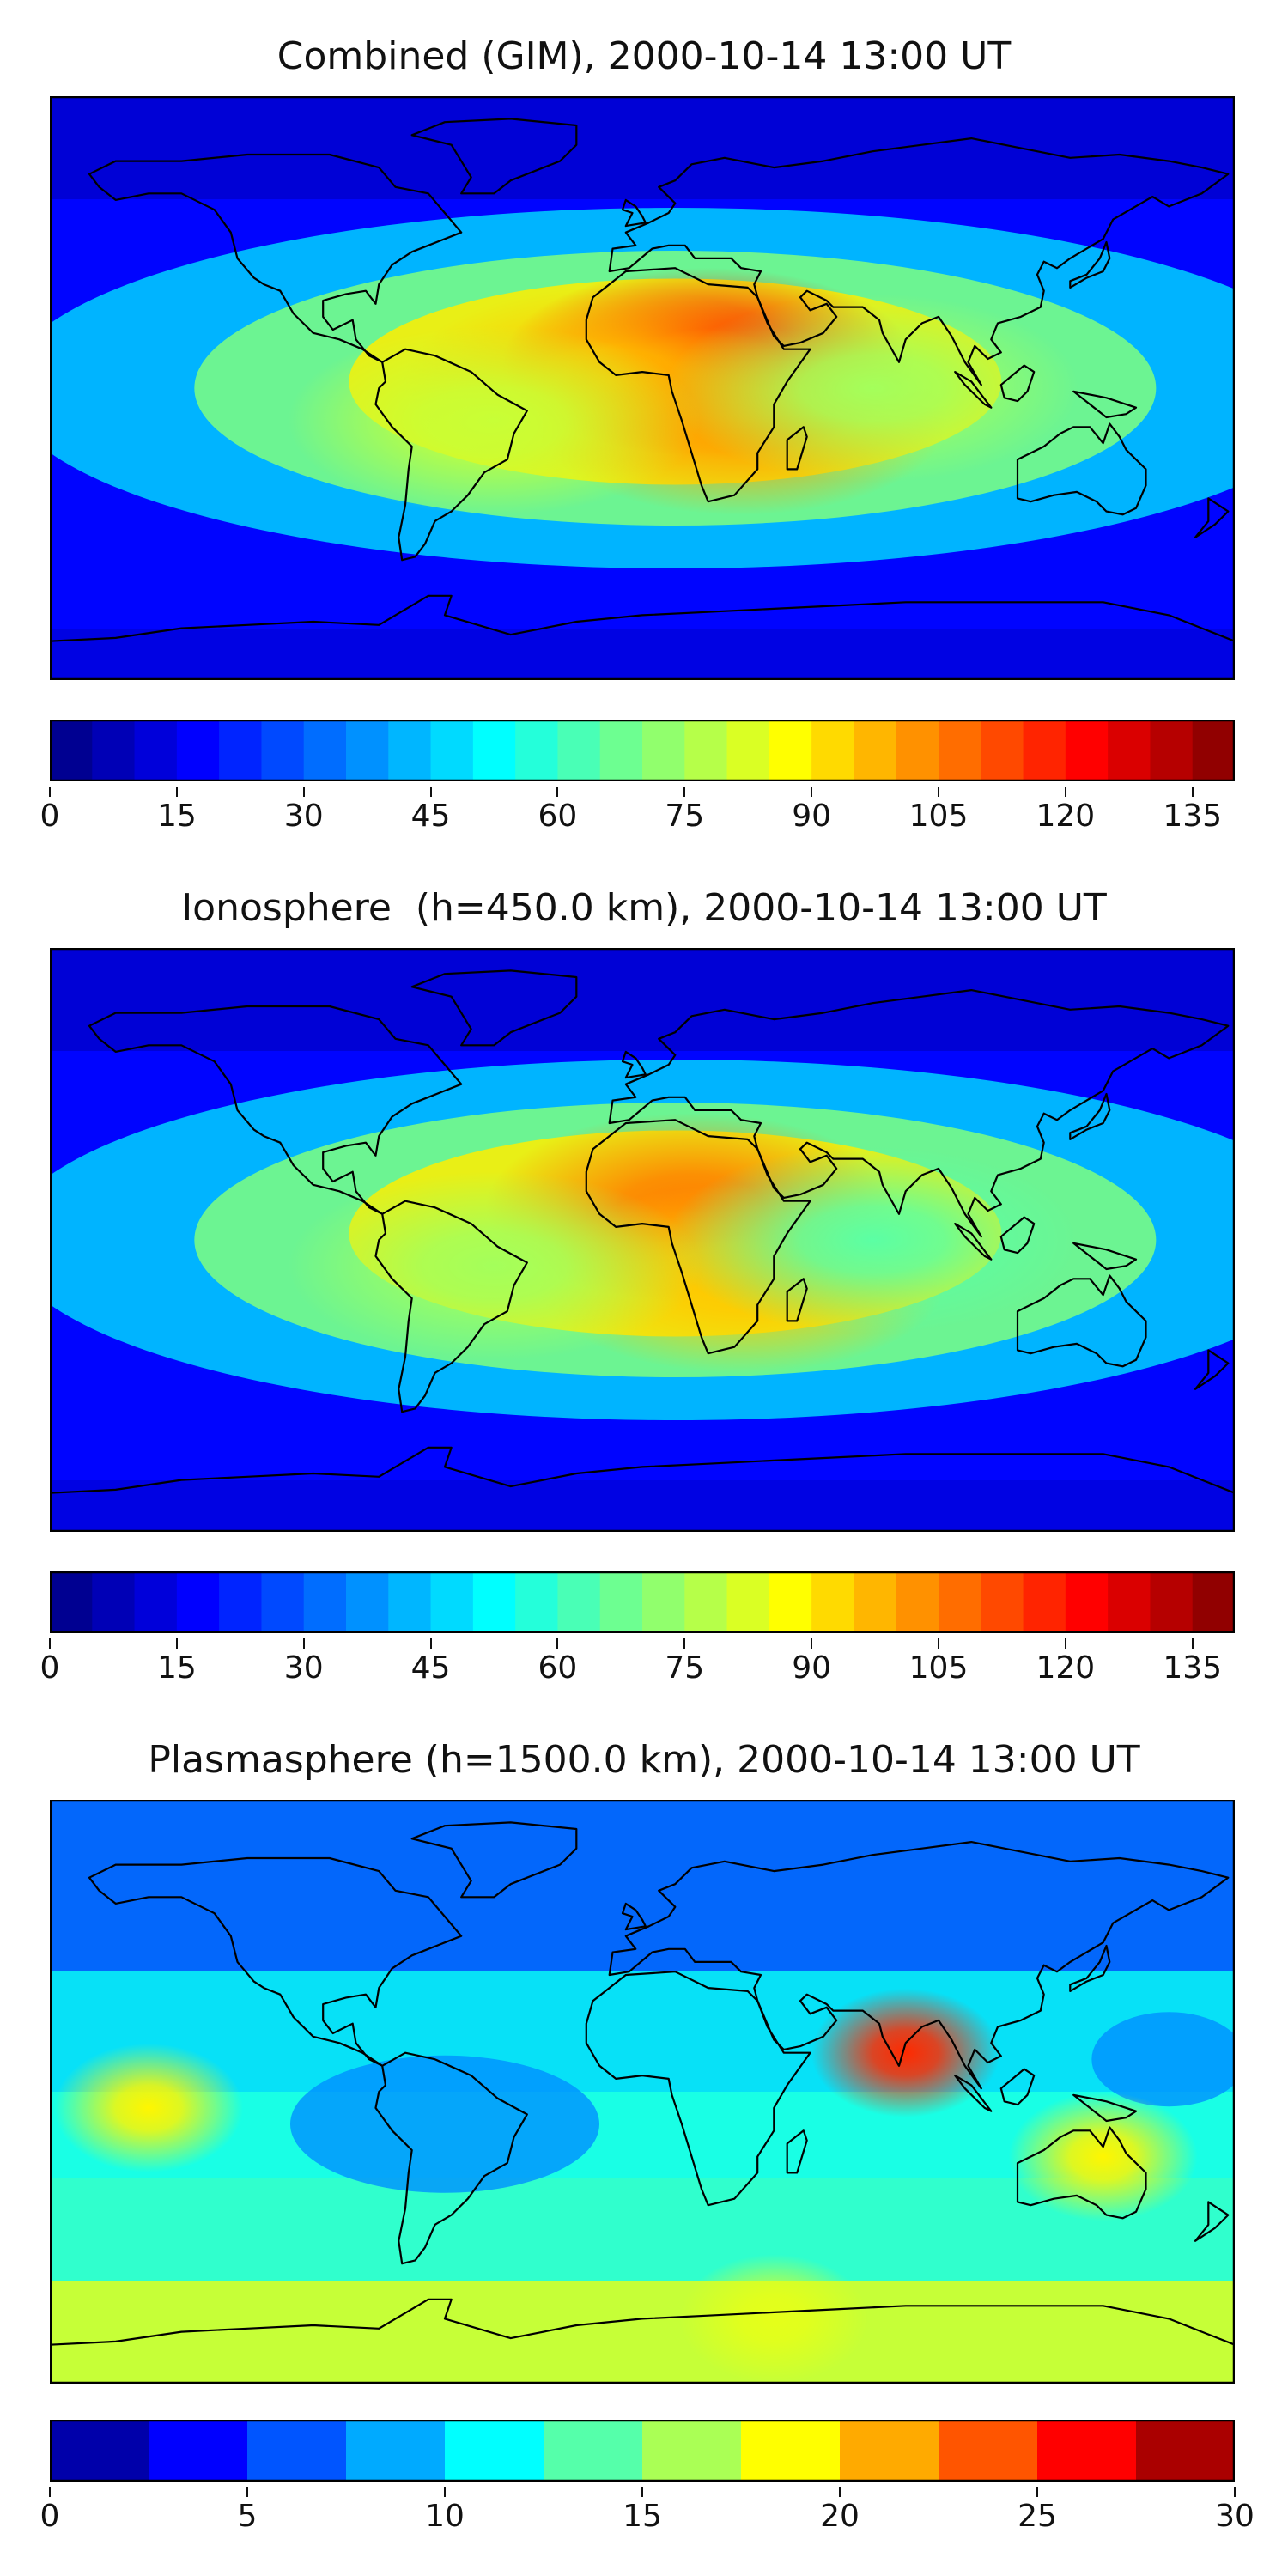 The image size is (1288, 2576). I want to click on panel-1-title: Combined (GIM), 2000-10-14 13:00 UT, so click(644, 56).